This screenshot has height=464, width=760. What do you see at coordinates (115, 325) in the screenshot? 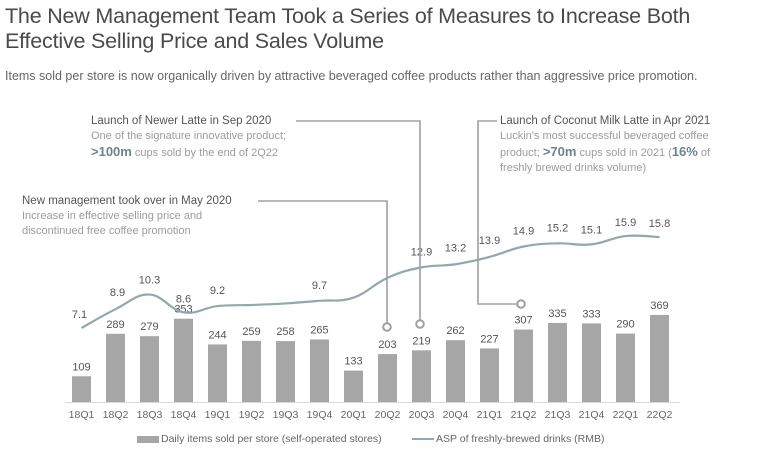
I see `bar-label-18Q2: 289` at bounding box center [115, 325].